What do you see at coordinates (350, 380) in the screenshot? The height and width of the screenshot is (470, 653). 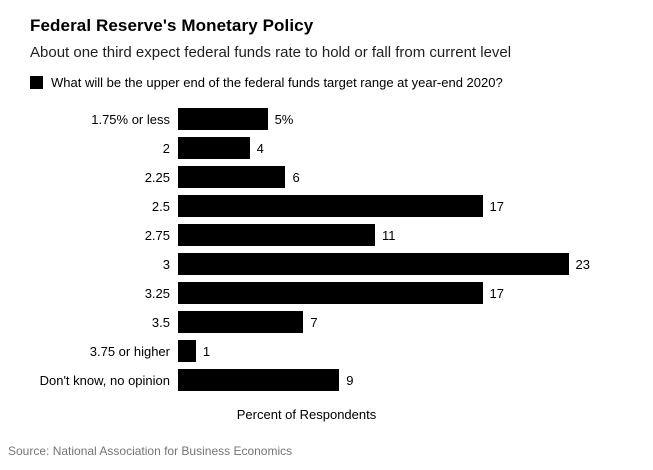 I see `value-label: 9` at bounding box center [350, 380].